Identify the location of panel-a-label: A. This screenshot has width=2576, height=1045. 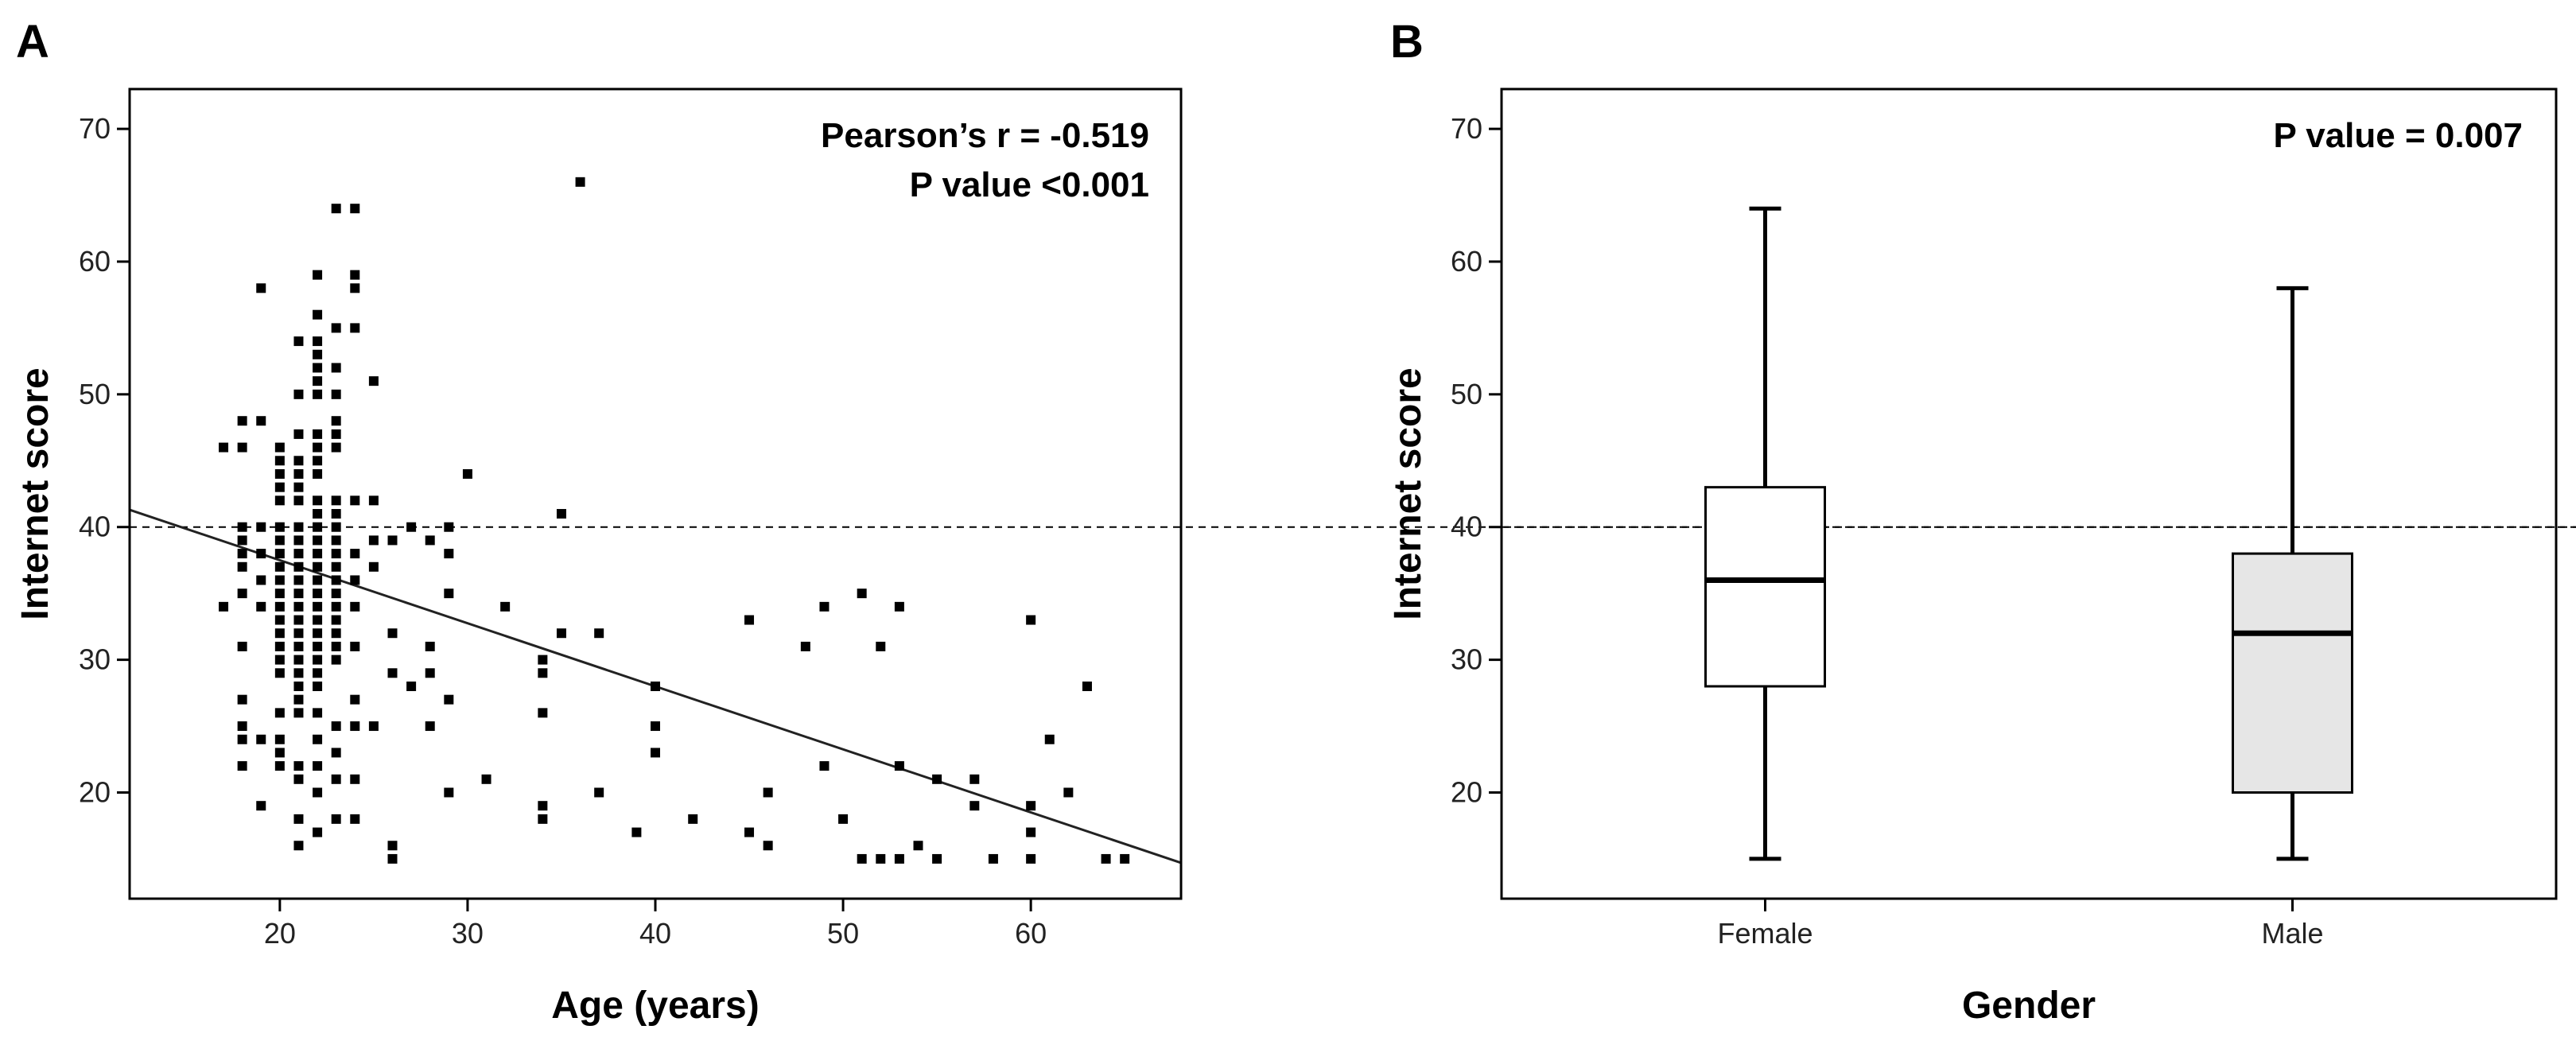
(32, 42).